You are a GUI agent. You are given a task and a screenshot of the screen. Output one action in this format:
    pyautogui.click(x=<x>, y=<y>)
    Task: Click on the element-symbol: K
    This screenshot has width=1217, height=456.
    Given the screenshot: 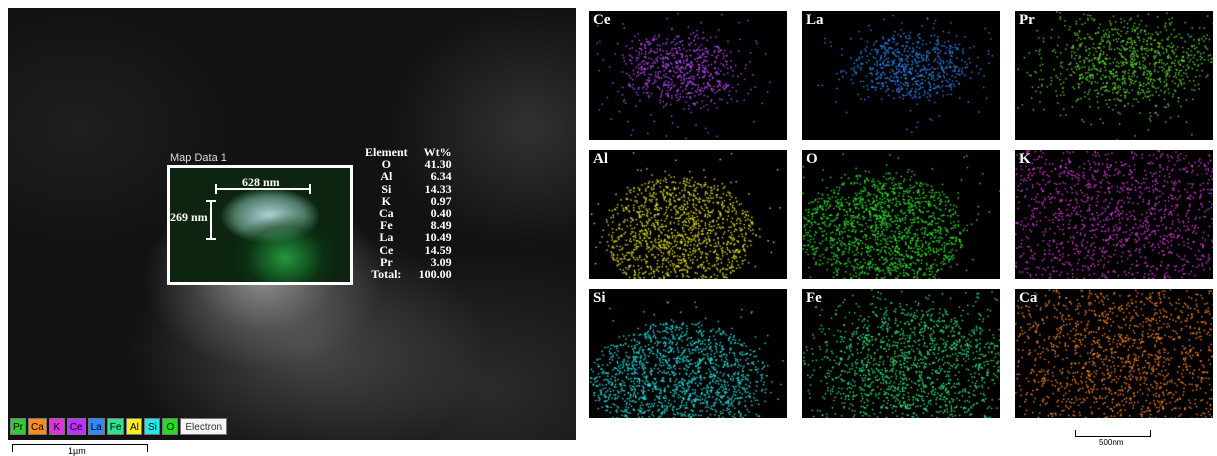 What is the action you would take?
    pyautogui.click(x=386, y=200)
    